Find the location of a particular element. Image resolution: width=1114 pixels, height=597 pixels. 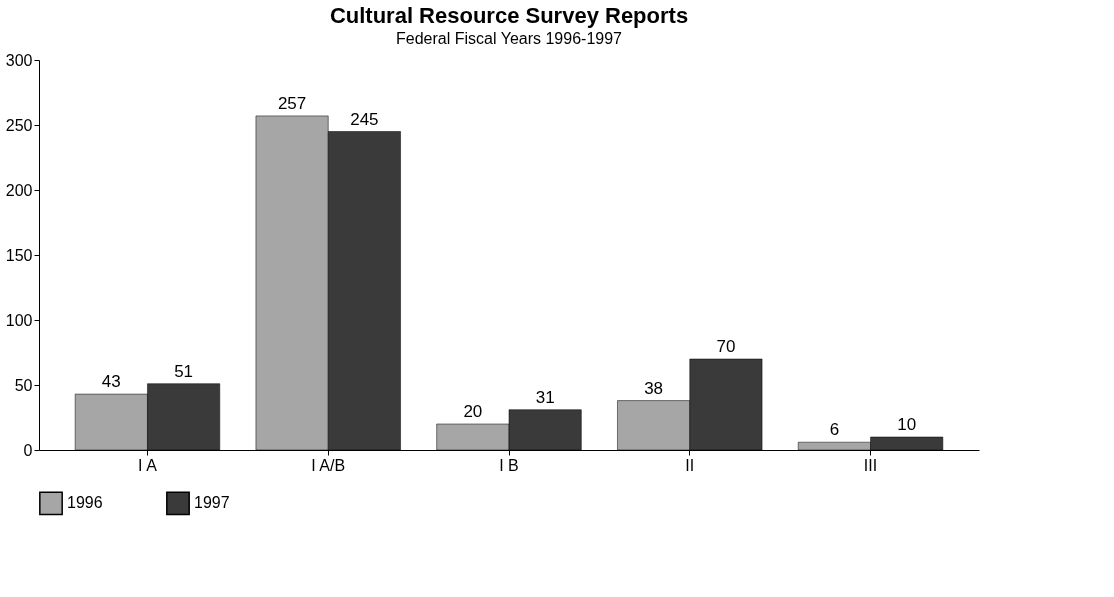

x-tick-label: III is located at coordinates (870, 465).